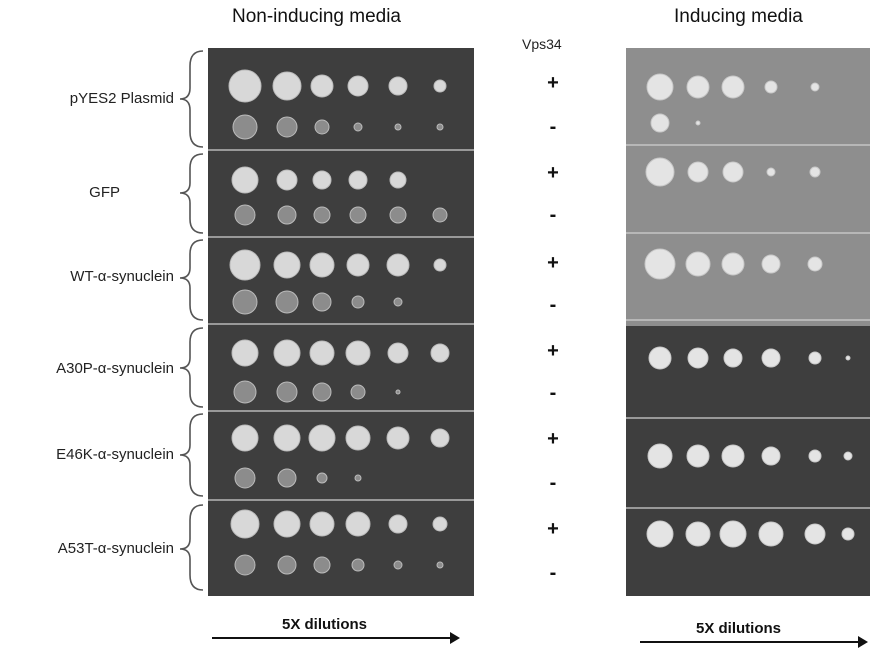 This screenshot has height=648, width=879. What do you see at coordinates (754, 642) in the screenshot?
I see `dilution-arrow-right` at bounding box center [754, 642].